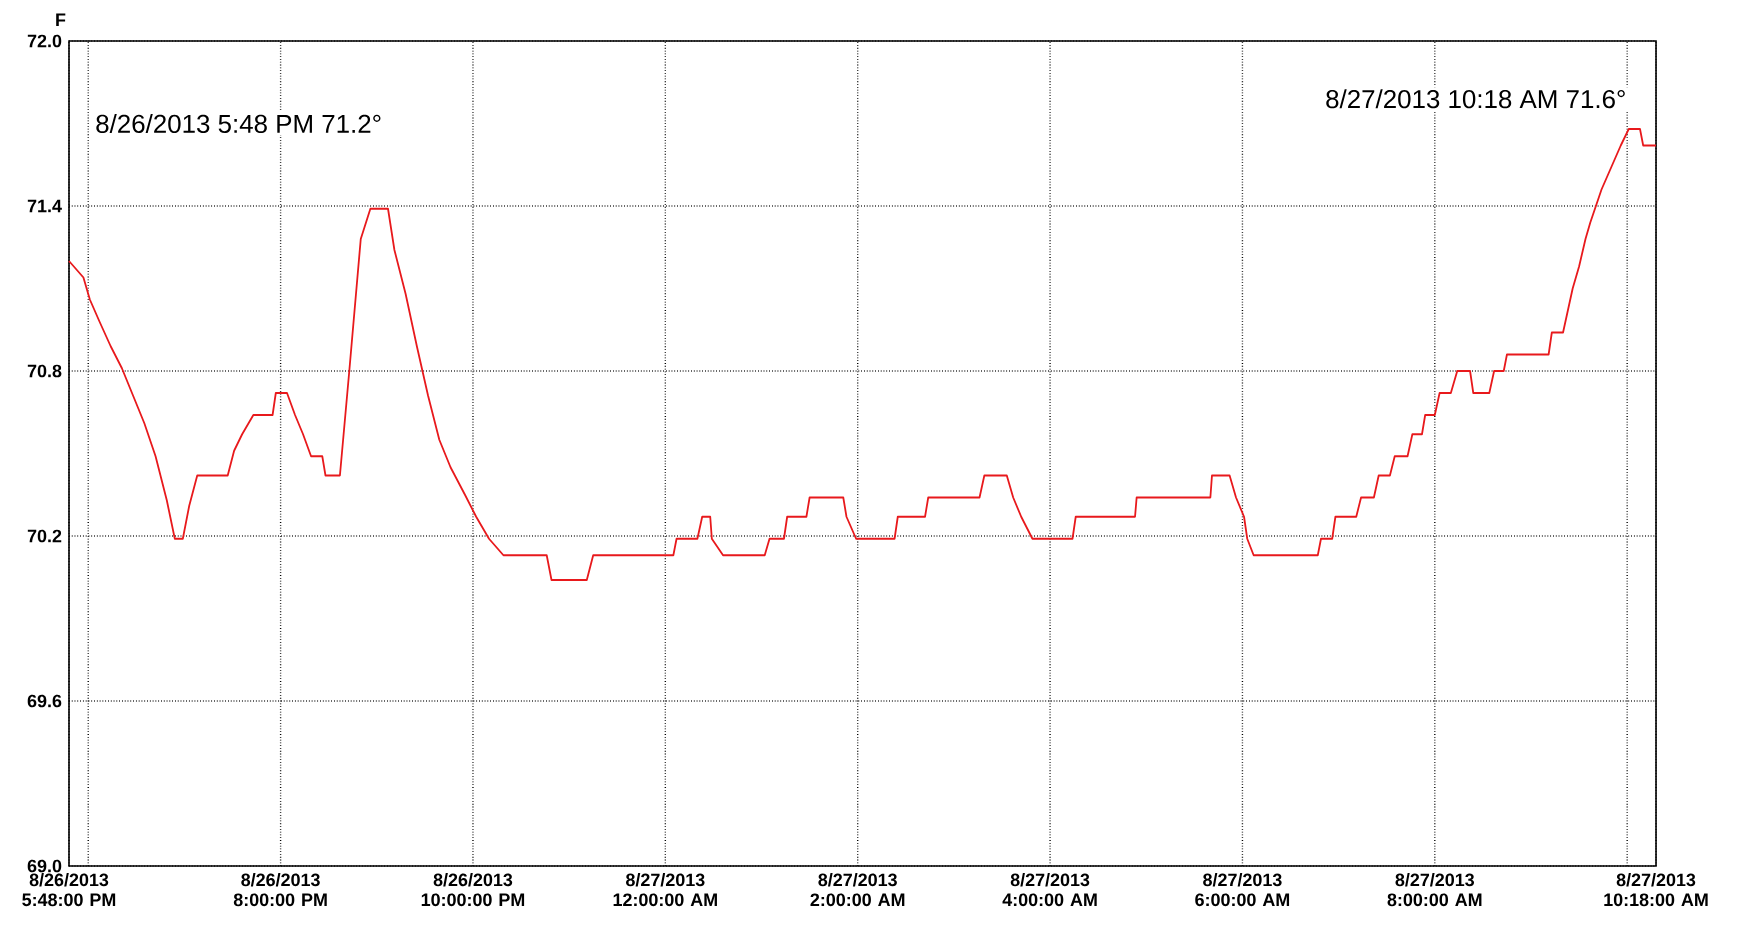 The height and width of the screenshot is (930, 1746). What do you see at coordinates (1475, 99) in the screenshot?
I see `annotation: 8/27/2013 10:18 AM 71.6°` at bounding box center [1475, 99].